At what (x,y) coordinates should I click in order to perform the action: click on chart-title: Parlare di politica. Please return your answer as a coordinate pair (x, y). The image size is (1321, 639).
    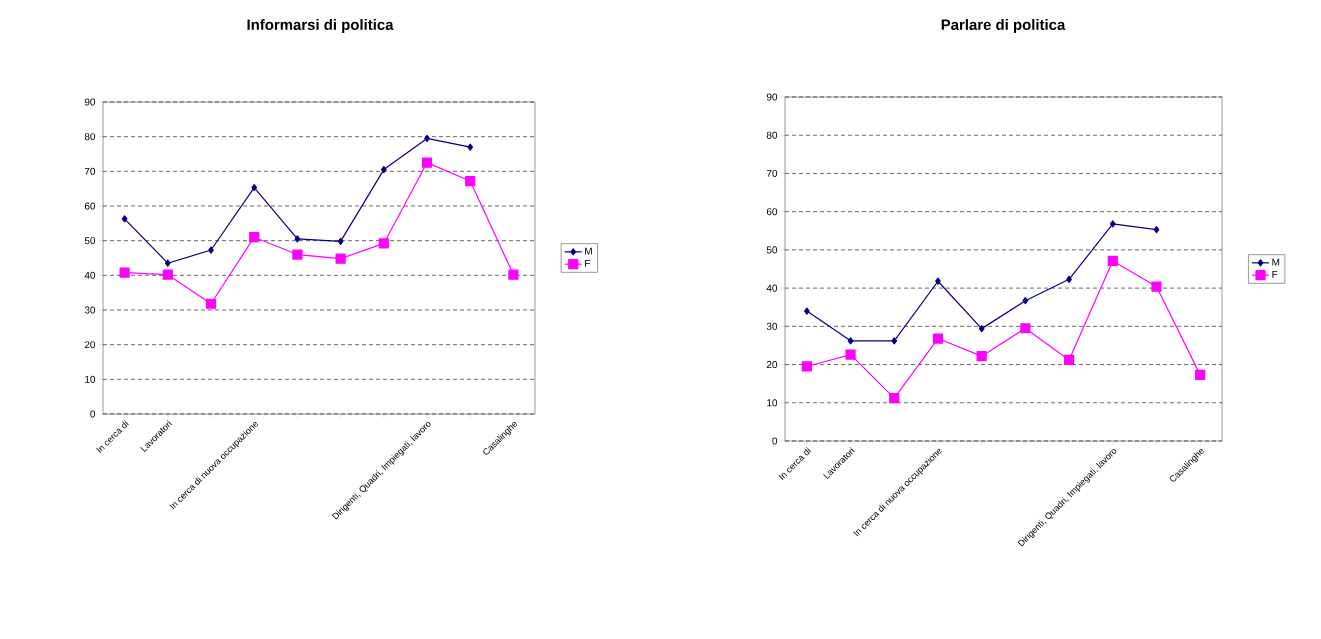
    Looking at the image, I should click on (1003, 26).